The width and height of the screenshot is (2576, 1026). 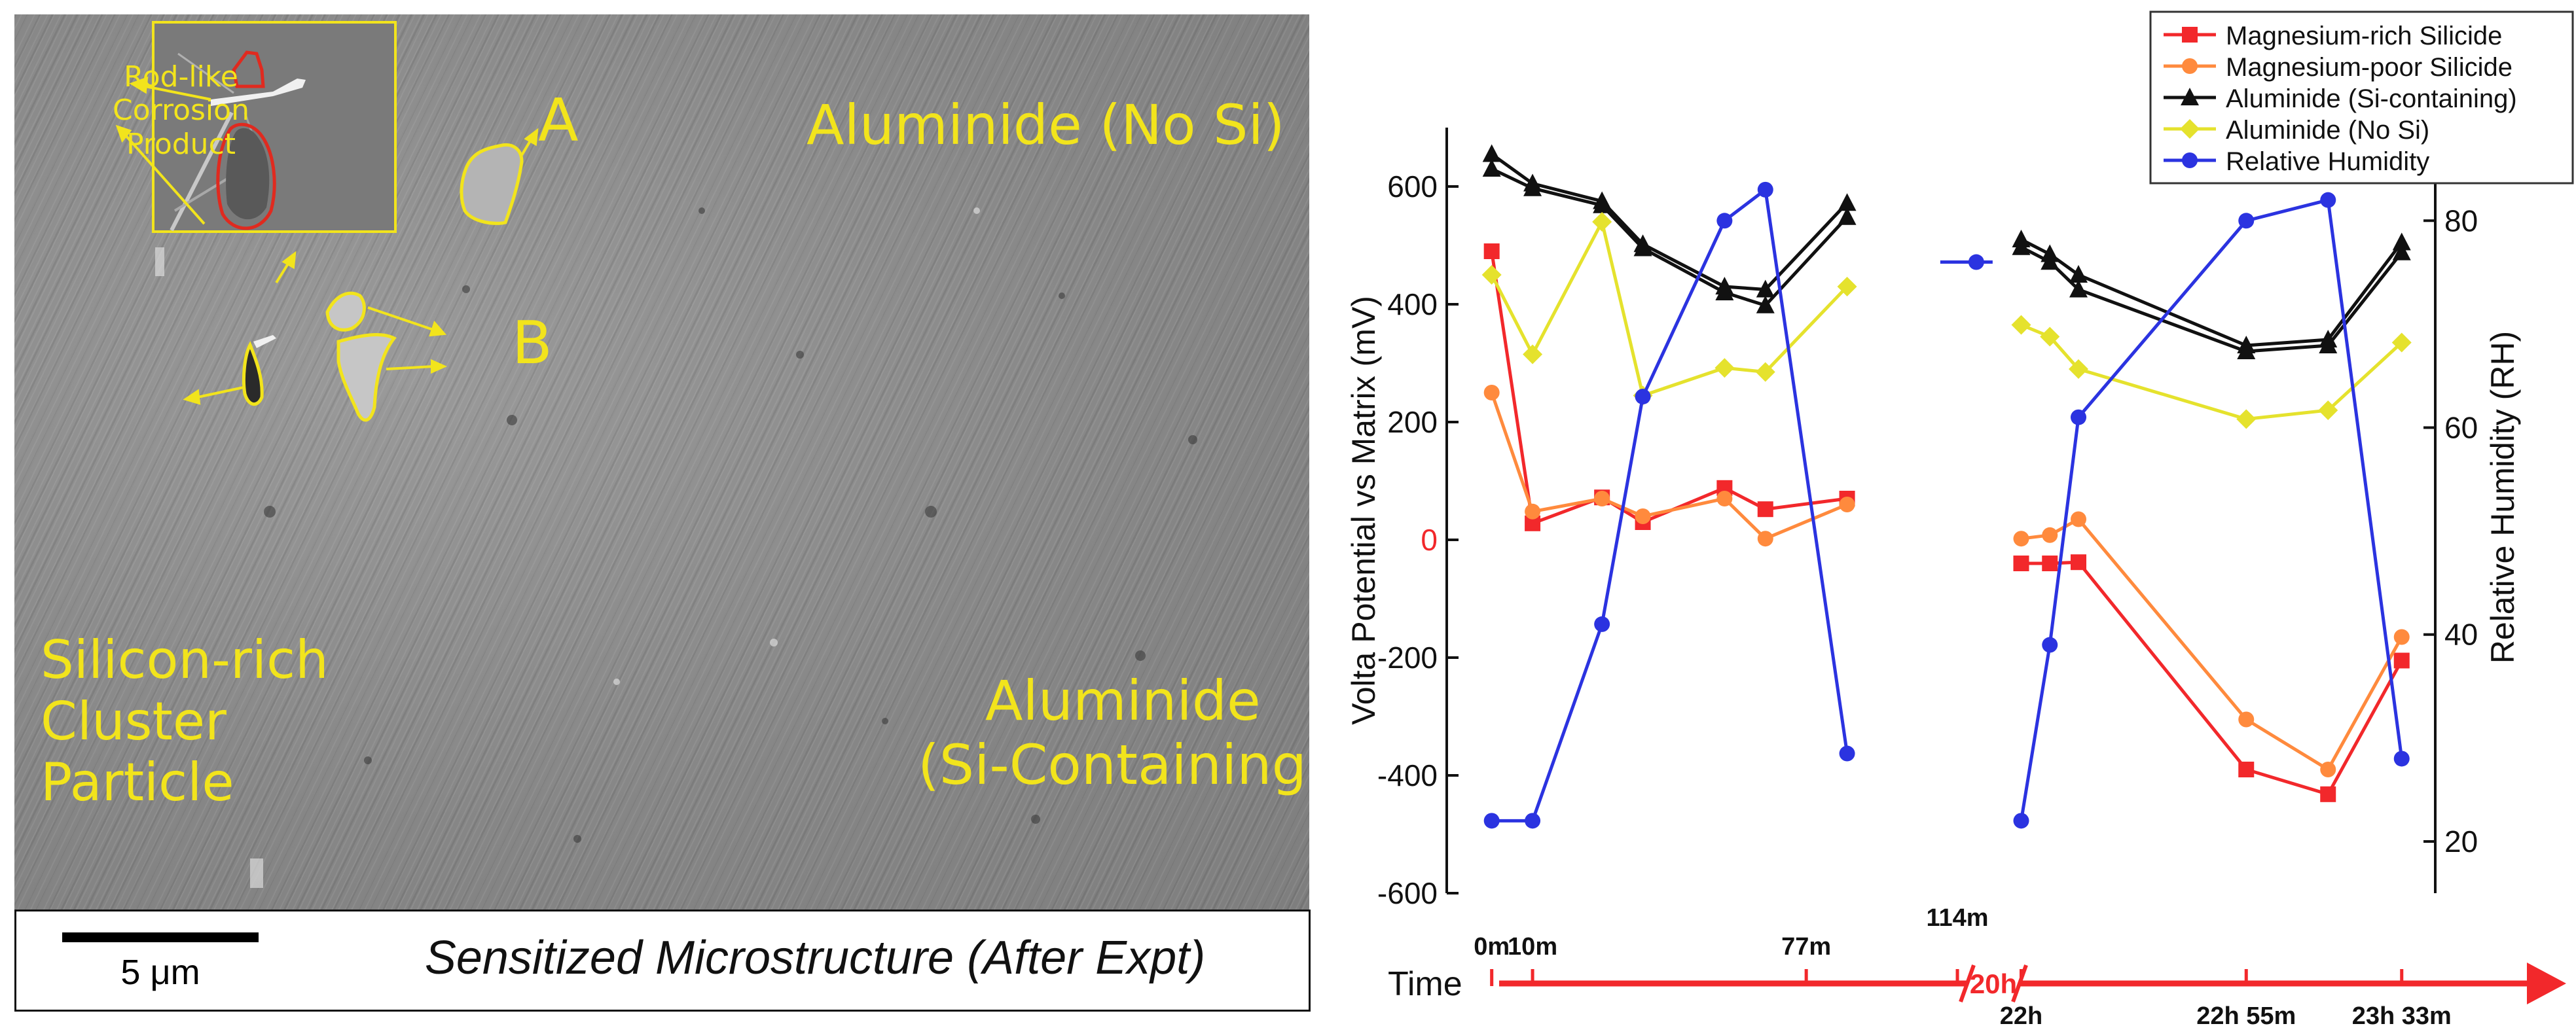 What do you see at coordinates (2364, 36) in the screenshot?
I see `legend-label: Magnesium-rich Silicide` at bounding box center [2364, 36].